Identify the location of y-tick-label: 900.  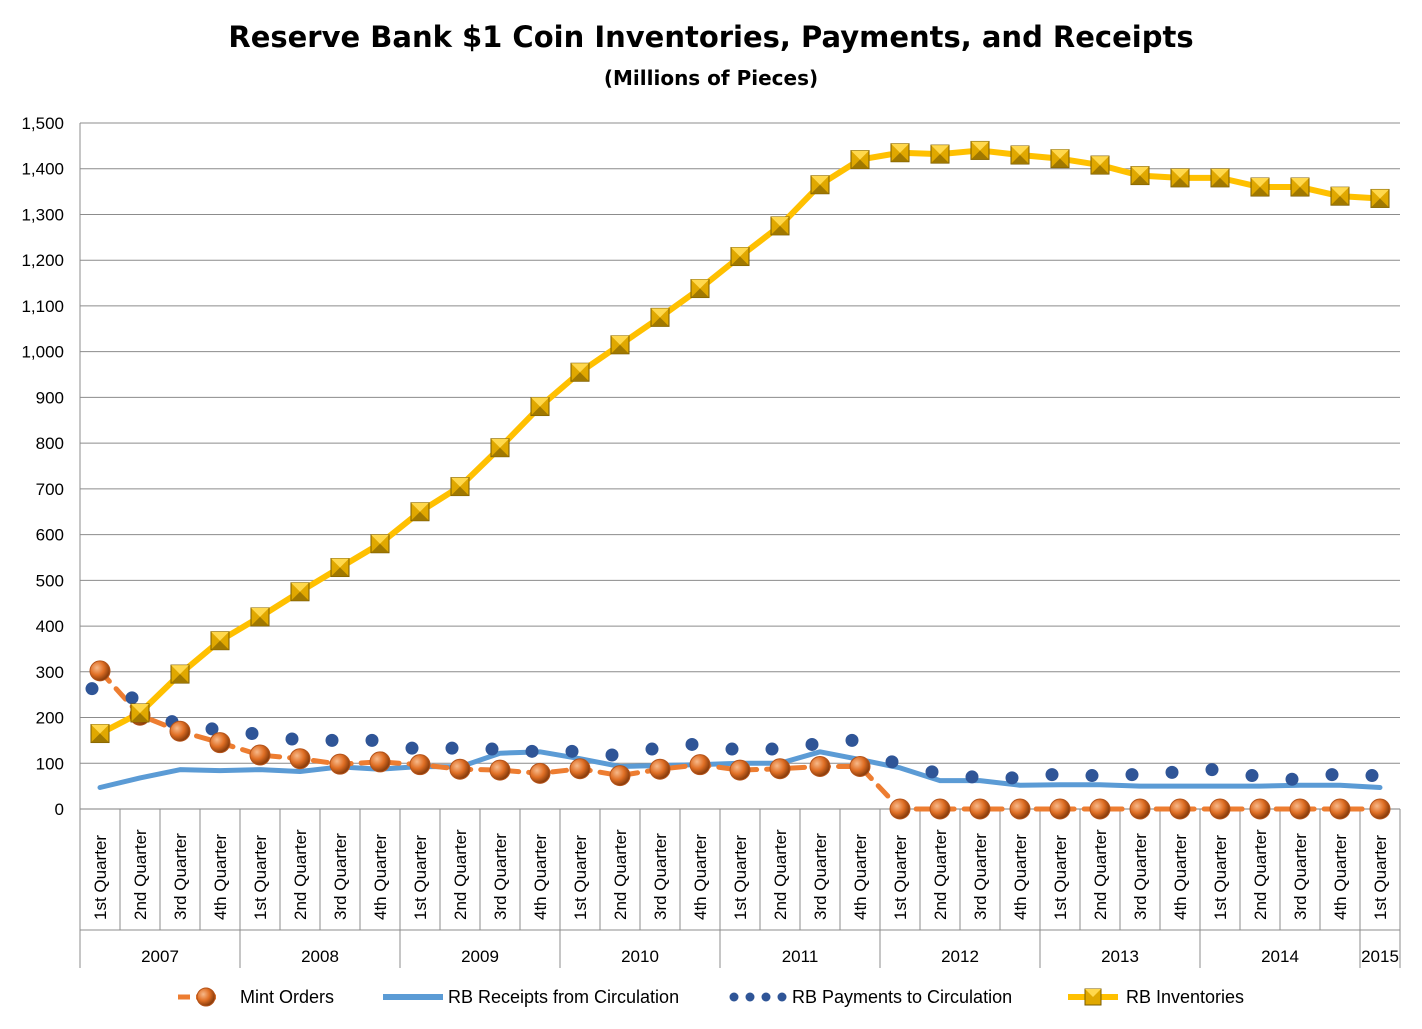
(50, 397).